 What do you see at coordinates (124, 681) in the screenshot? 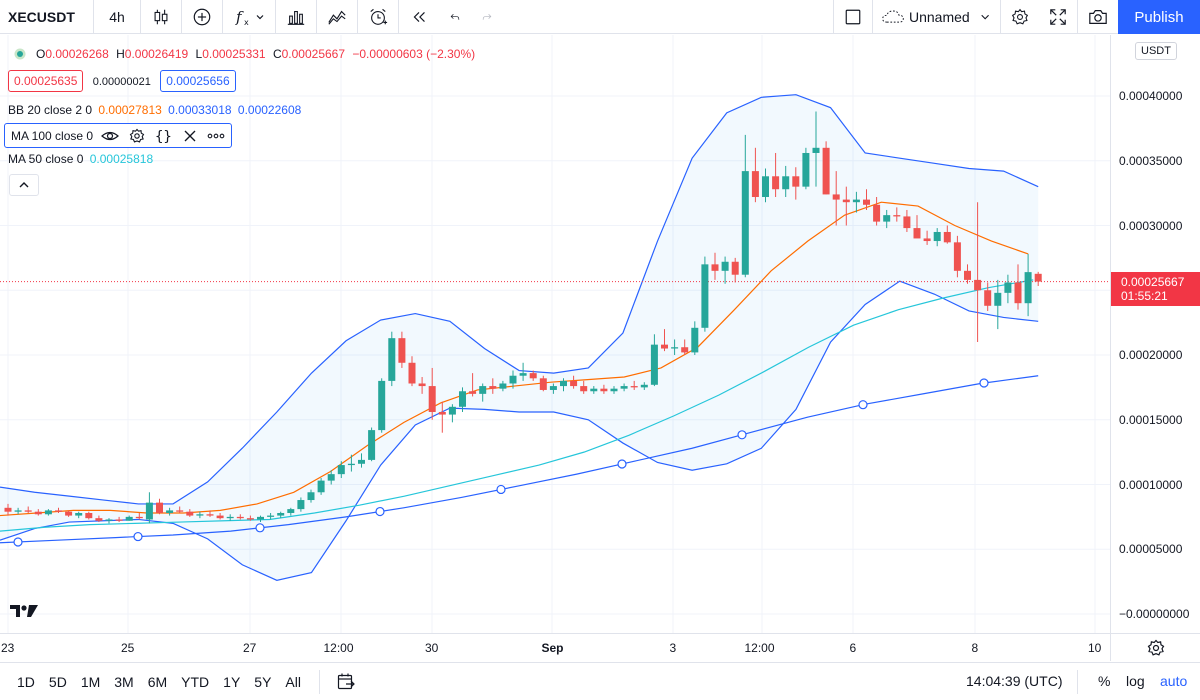
I see `range-button-3m: 3M` at bounding box center [124, 681].